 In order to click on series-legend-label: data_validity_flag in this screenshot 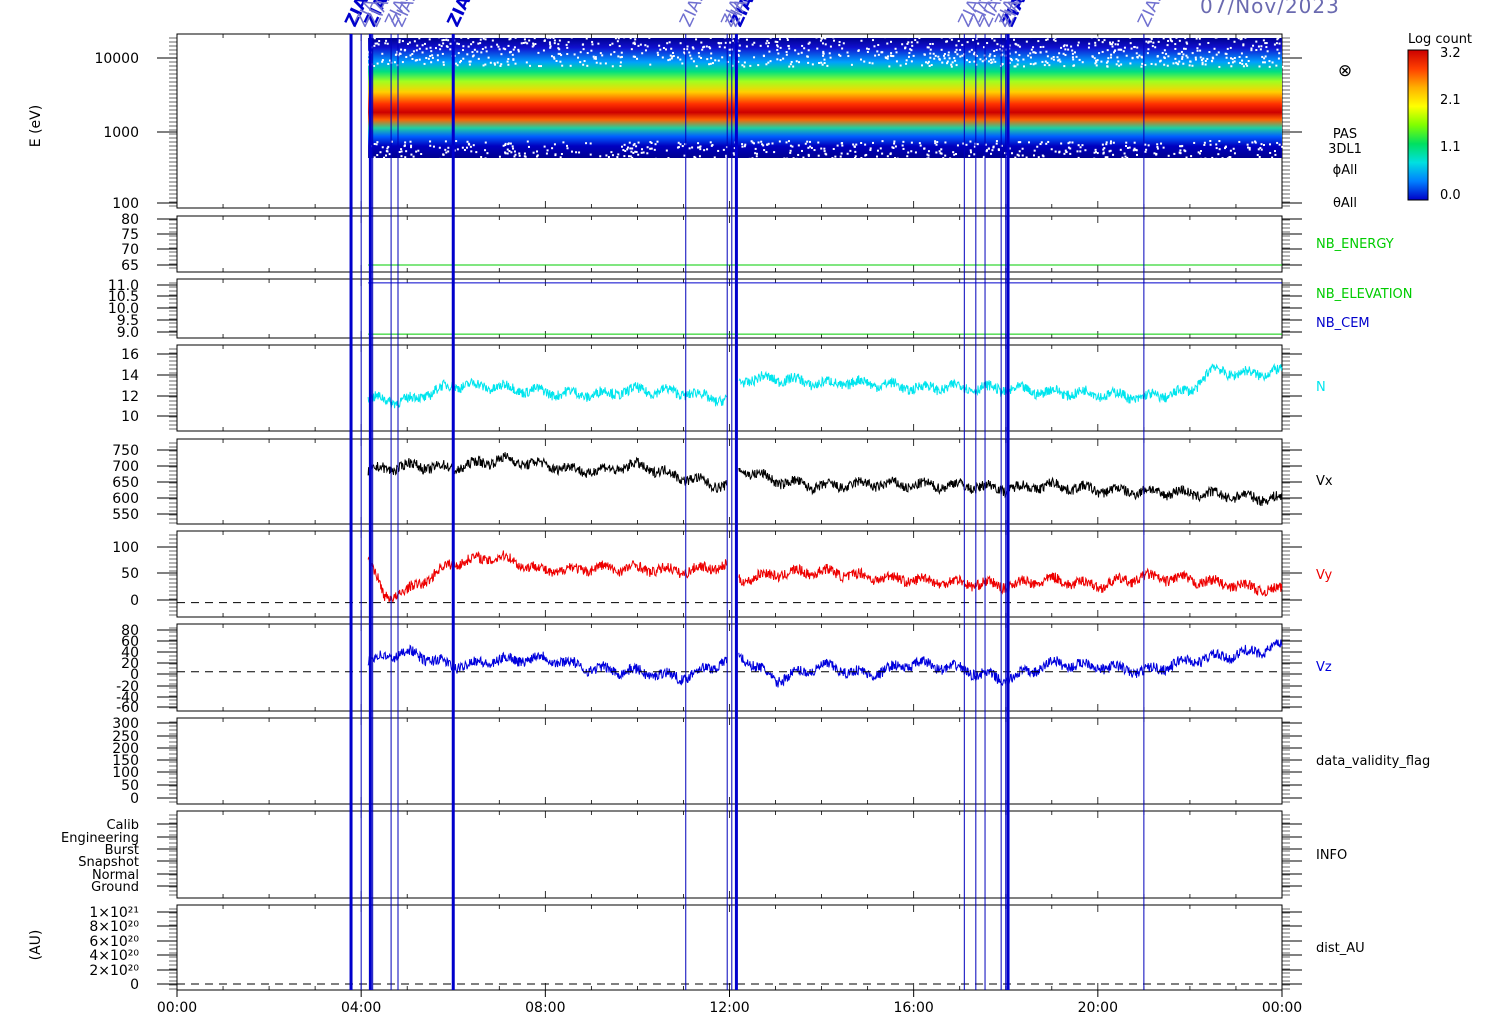, I will do `click(1373, 761)`.